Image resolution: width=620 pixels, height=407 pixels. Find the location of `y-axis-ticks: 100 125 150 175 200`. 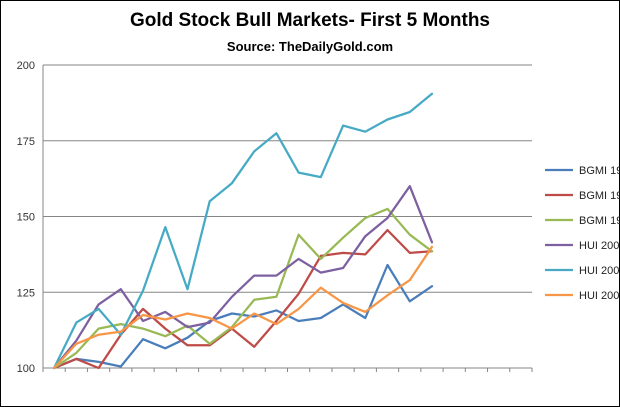

y-axis-ticks: 100 125 150 175 200 is located at coordinates (26, 217).